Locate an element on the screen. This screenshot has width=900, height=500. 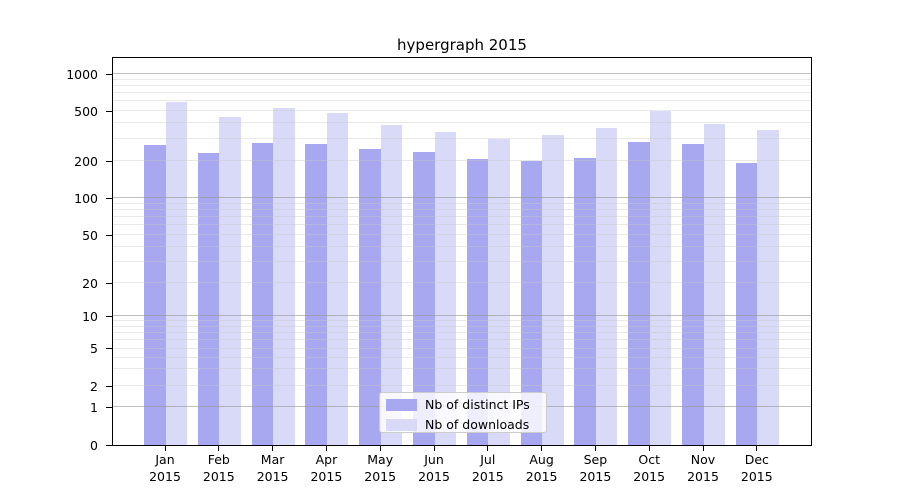
y-tick-label: 2 is located at coordinates (94, 386).